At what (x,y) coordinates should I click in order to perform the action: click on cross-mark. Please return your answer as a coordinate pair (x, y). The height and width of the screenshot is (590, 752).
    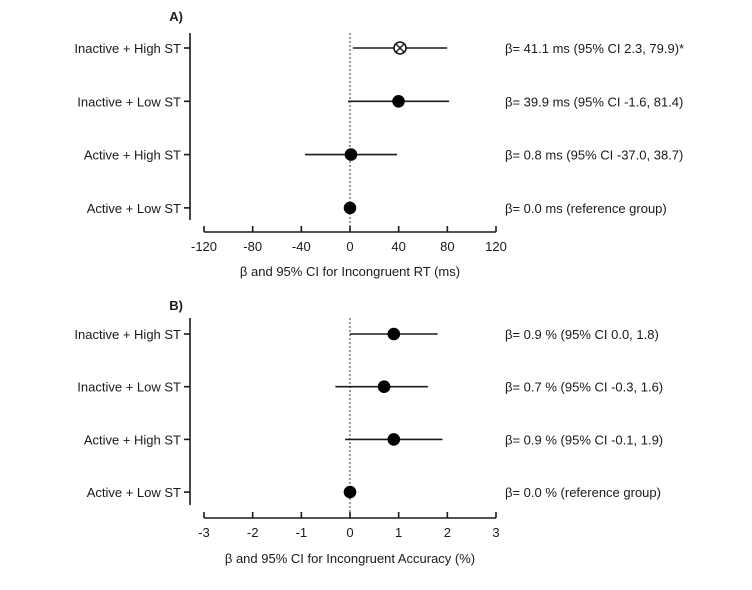
    Looking at the image, I should click on (400, 48).